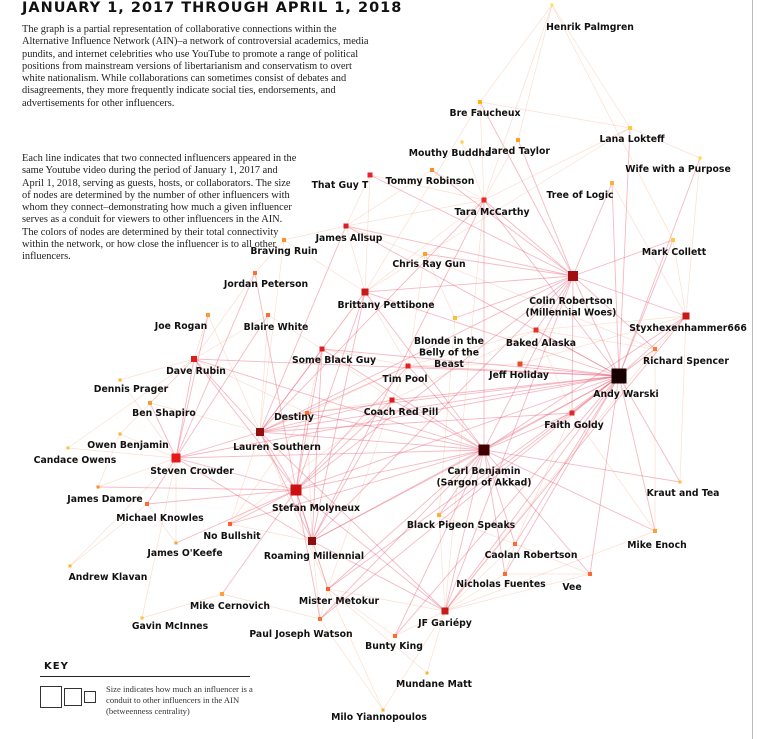 Image resolution: width=757 pixels, height=739 pixels. I want to click on edge-southern-blackguy, so click(291, 390).